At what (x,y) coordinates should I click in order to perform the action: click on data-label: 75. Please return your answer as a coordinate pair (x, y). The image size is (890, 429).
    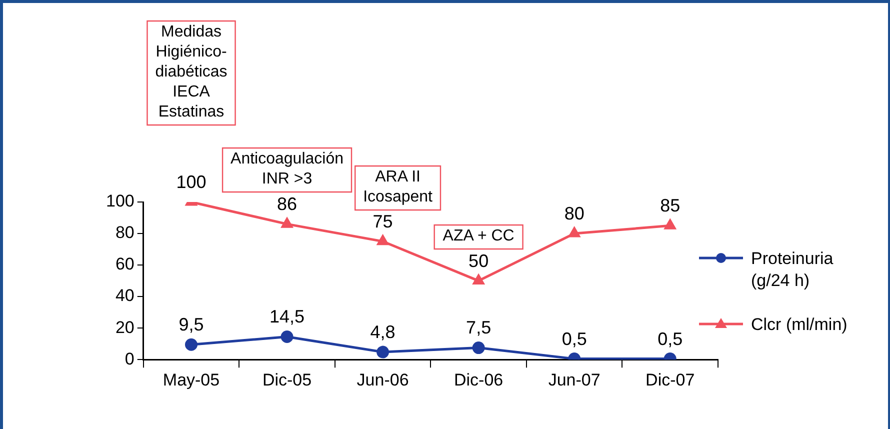
    Looking at the image, I should click on (382, 221).